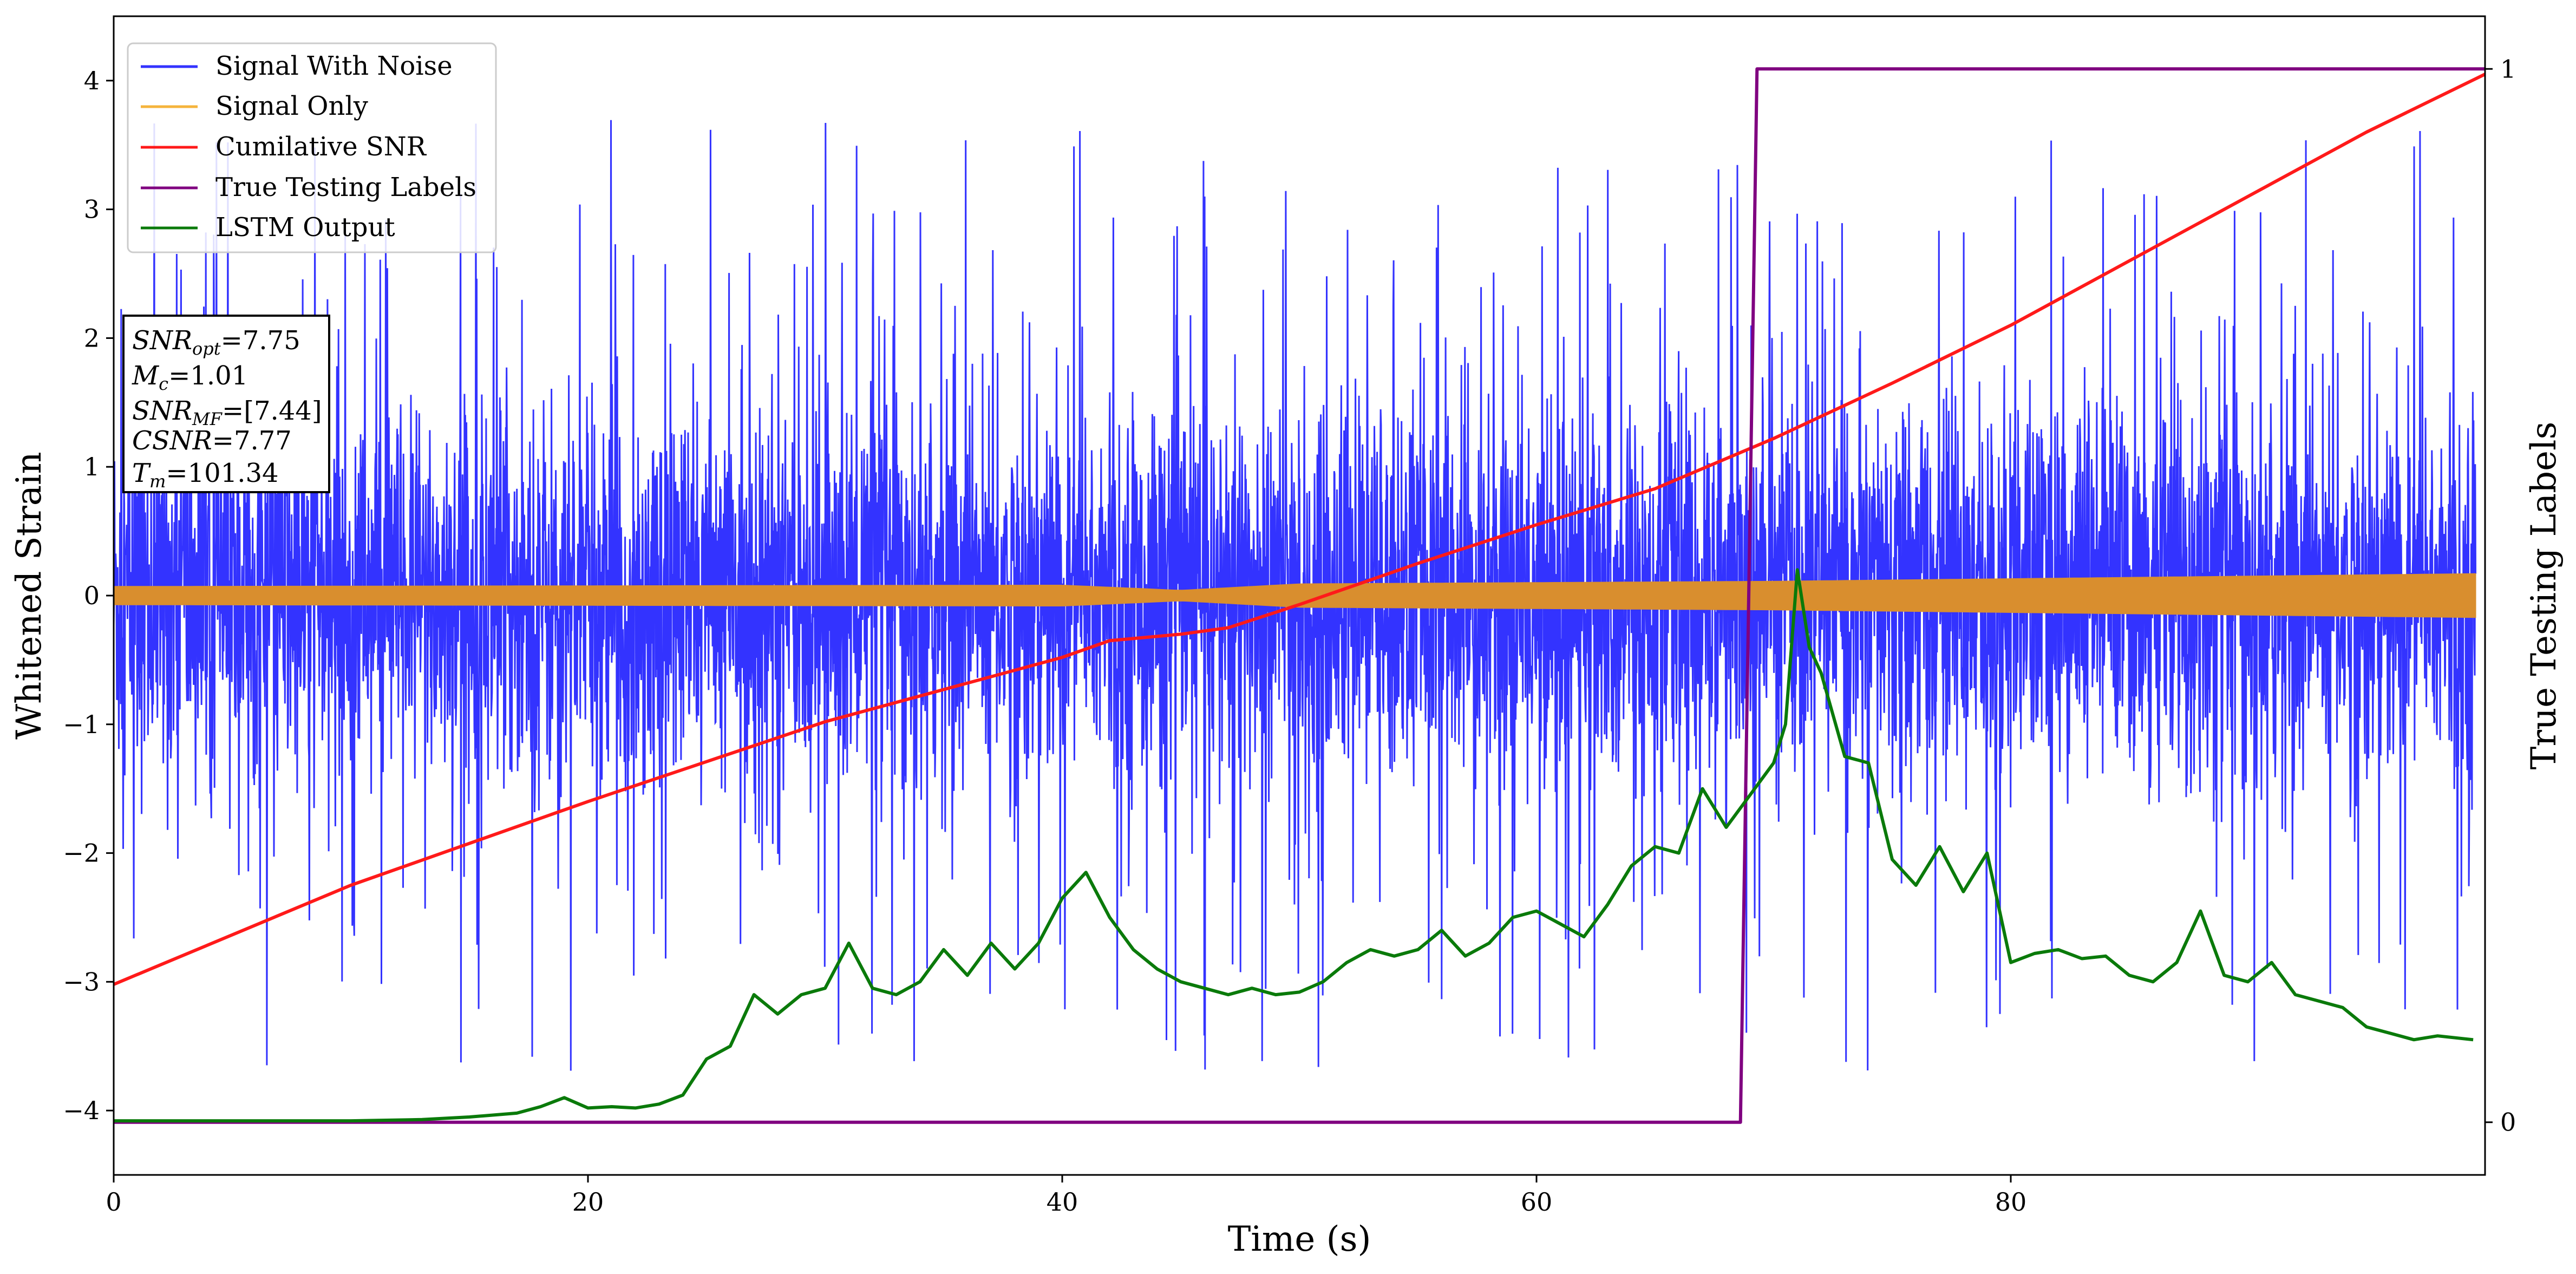  I want to click on y-tick-label: 1, so click(92, 466).